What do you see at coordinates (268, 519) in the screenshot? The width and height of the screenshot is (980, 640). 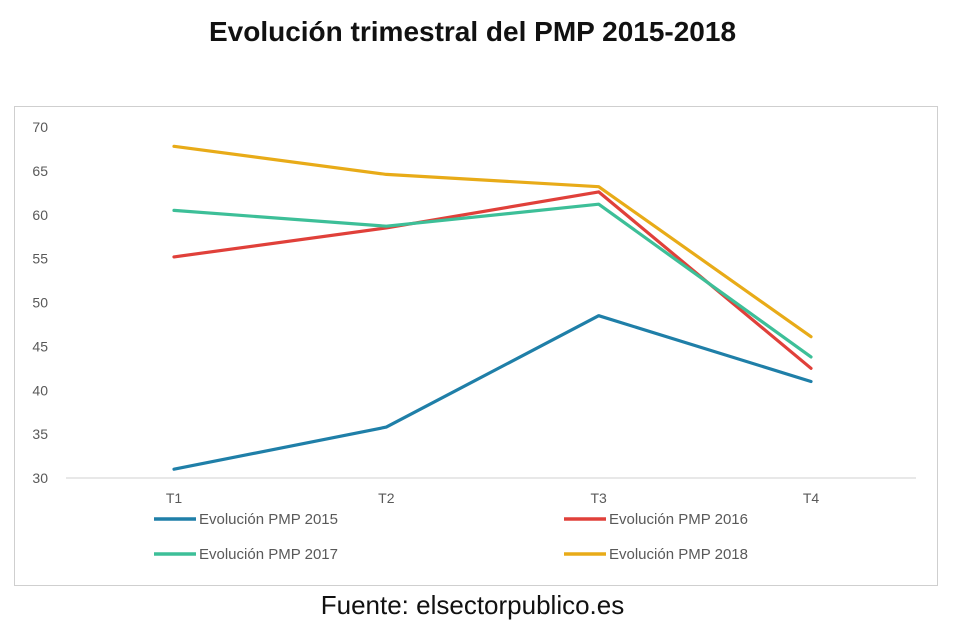 I see `legend-label: Evolución PMP 2015` at bounding box center [268, 519].